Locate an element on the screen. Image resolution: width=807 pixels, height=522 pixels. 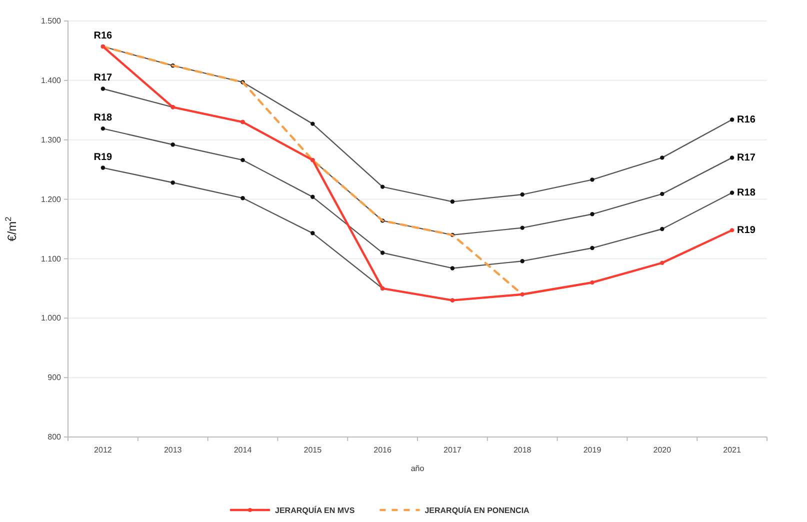
series-label: R17 is located at coordinates (746, 158).